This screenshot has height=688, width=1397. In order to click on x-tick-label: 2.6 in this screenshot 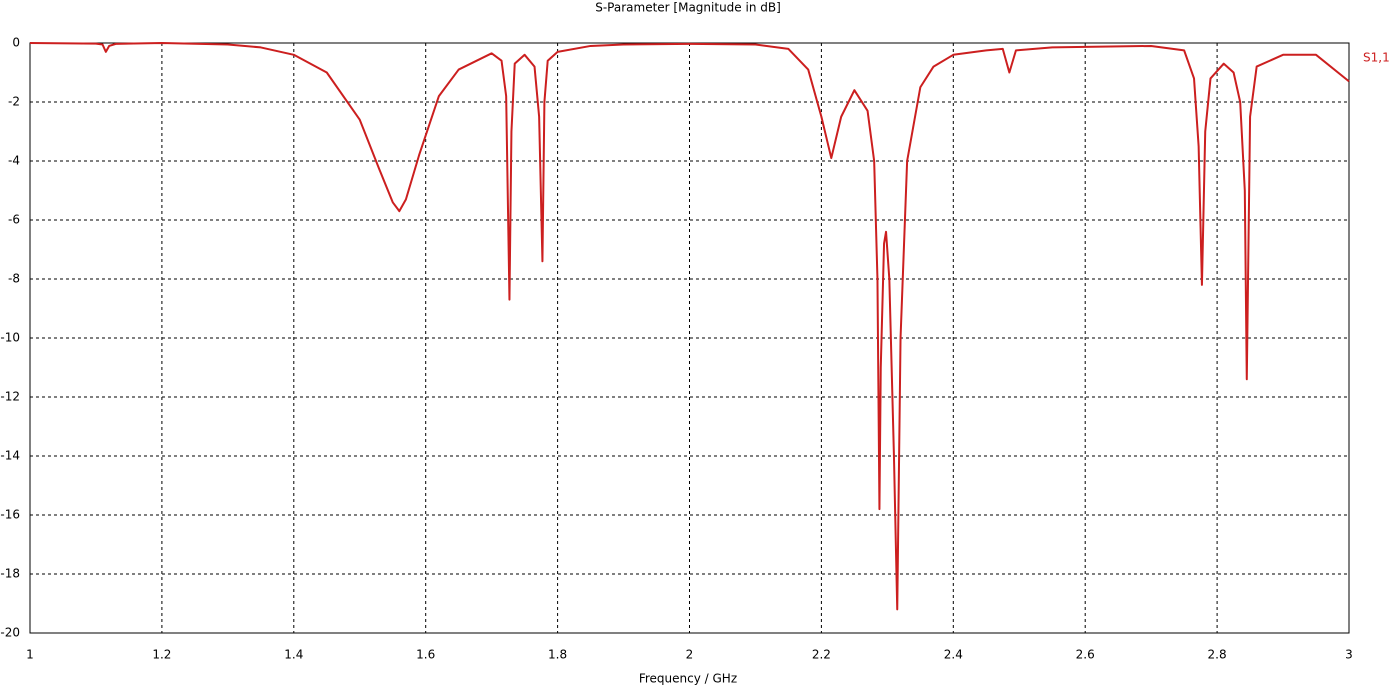, I will do `click(1085, 655)`.